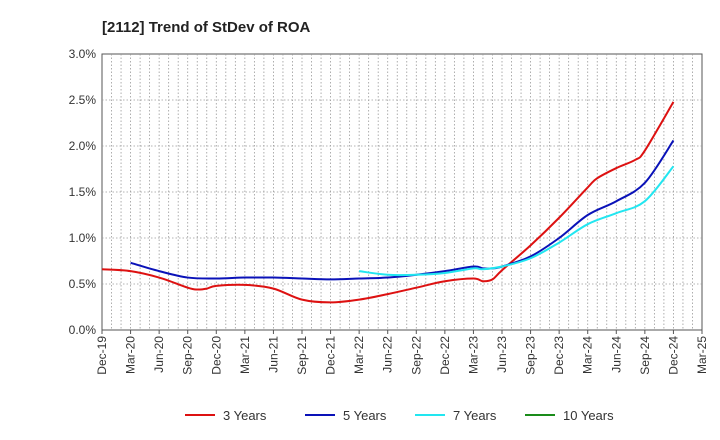 This screenshot has width=720, height=440. What do you see at coordinates (83, 54) in the screenshot?
I see `y-tick-label: 3.0%` at bounding box center [83, 54].